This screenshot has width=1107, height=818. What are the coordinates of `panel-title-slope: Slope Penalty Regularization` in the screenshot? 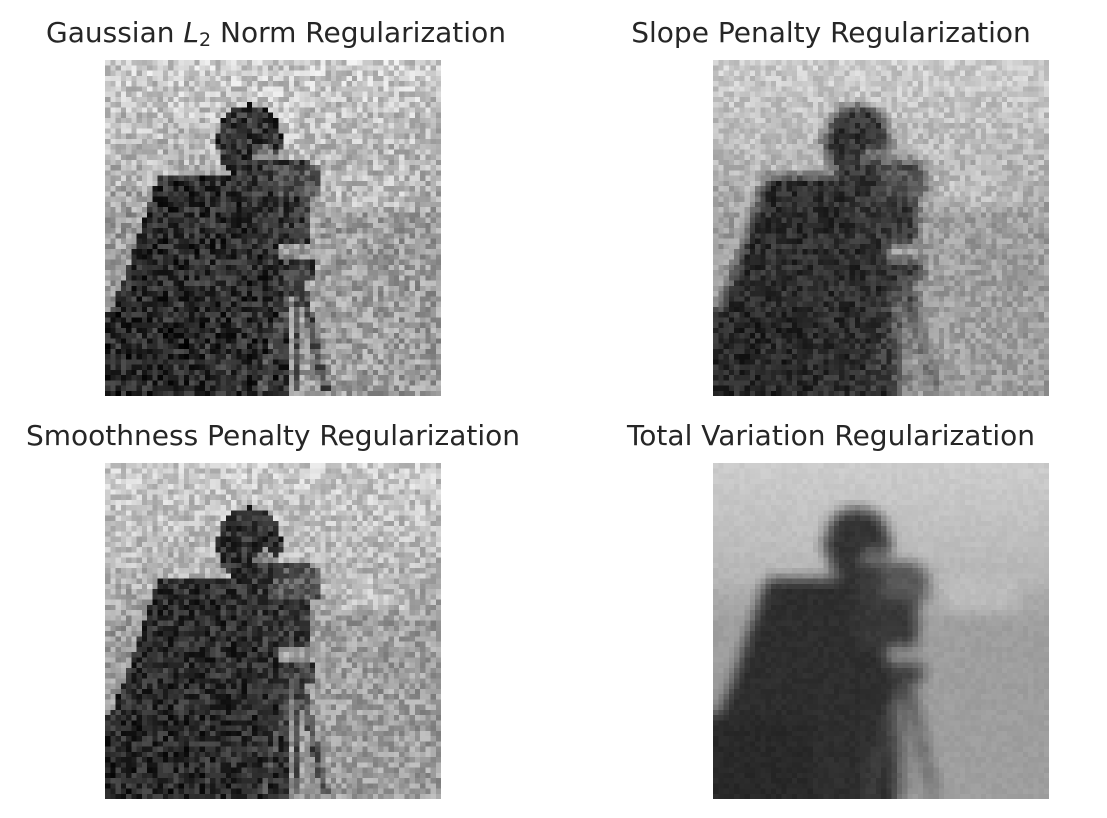 It's located at (831, 32).